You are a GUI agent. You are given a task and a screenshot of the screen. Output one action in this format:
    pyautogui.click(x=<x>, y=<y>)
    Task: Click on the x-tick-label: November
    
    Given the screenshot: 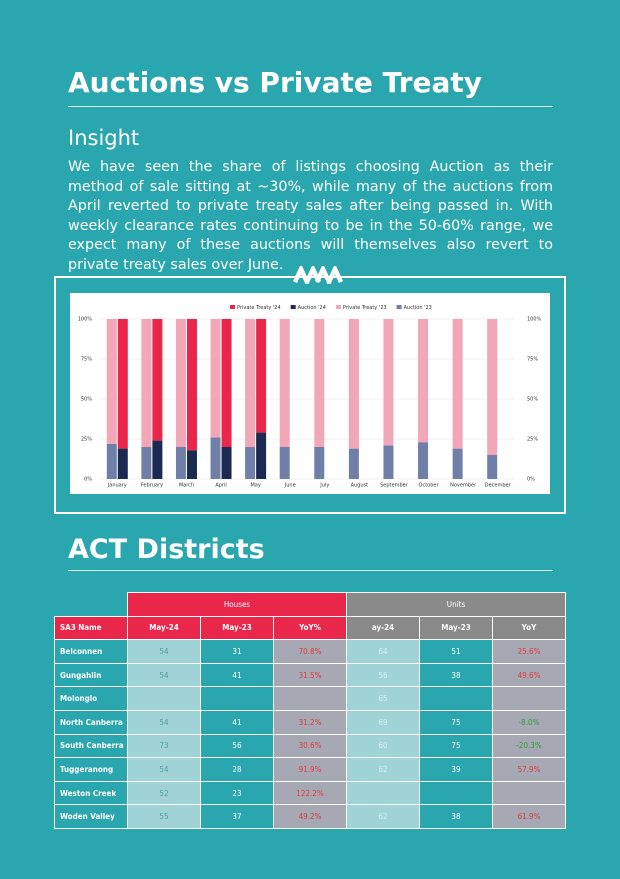 What is the action you would take?
    pyautogui.click(x=463, y=486)
    